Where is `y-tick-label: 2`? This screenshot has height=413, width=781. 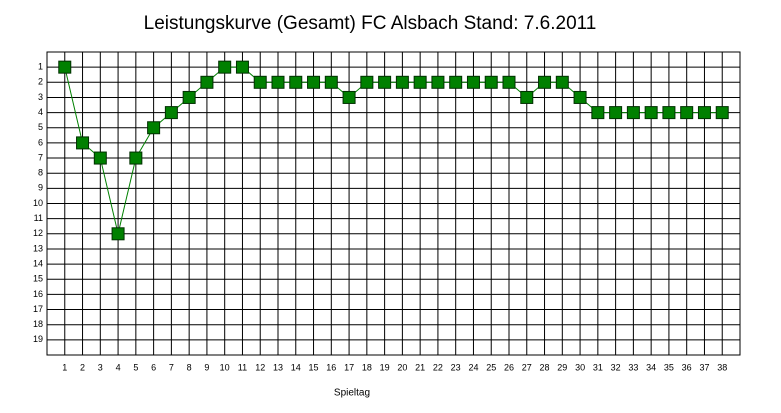
y-tick-label: 2 is located at coordinates (40, 82).